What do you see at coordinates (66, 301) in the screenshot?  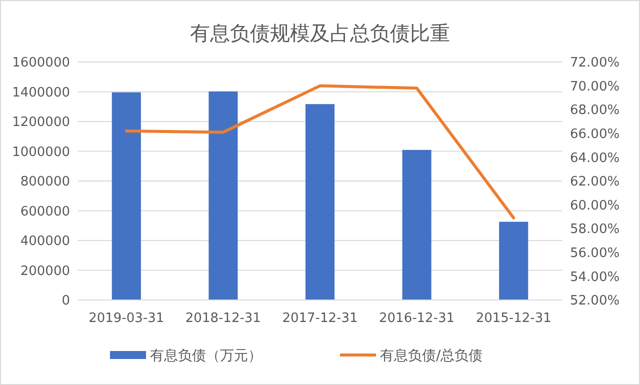 I see `y-tick-label: 0` at bounding box center [66, 301].